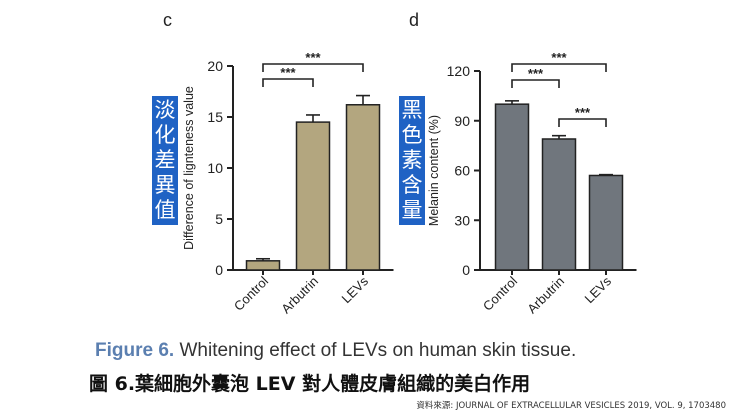 This screenshot has height=416, width=740. Describe the element at coordinates (219, 219) in the screenshot. I see `y-tick-label: 5` at that location.